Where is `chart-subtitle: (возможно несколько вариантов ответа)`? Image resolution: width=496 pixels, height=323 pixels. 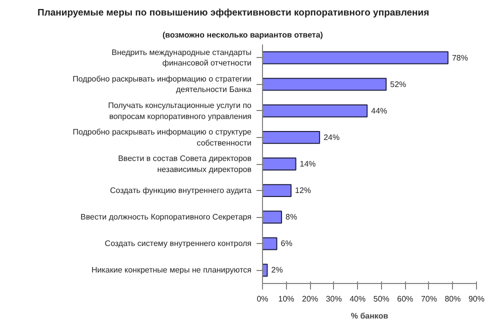 chart-subtitle: (возможно несколько вариантов ответа) is located at coordinates (243, 35).